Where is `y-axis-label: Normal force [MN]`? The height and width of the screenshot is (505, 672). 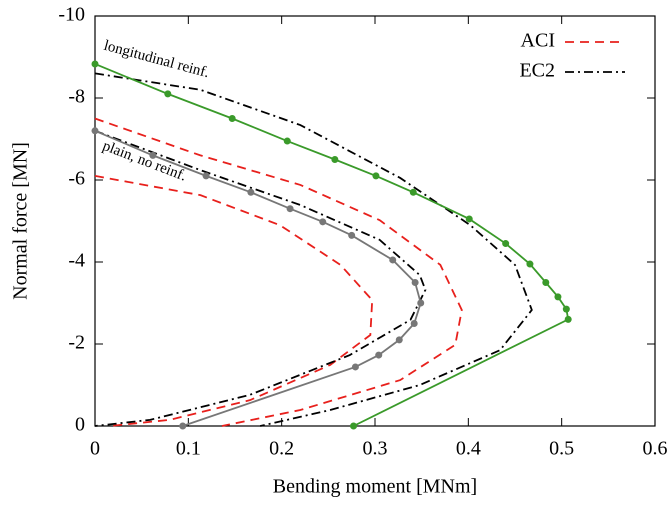
y-axis-label: Normal force [MN] is located at coordinates (21, 221).